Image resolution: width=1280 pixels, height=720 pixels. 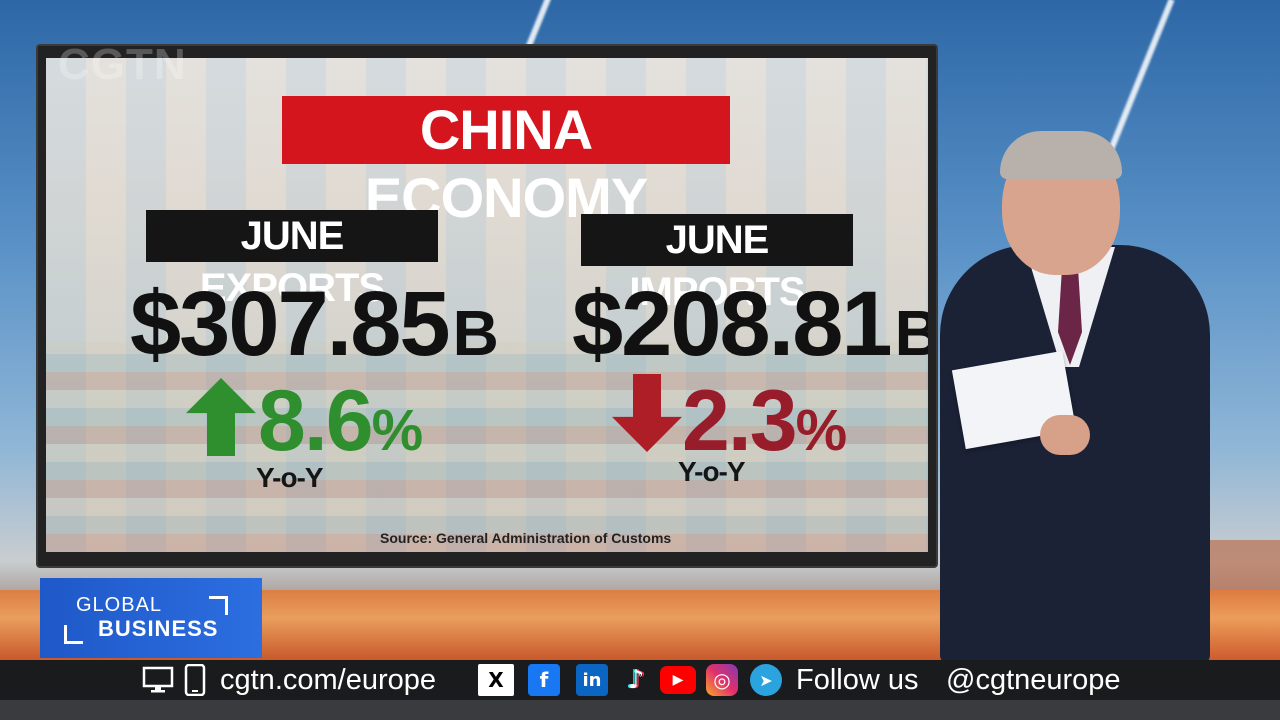 What do you see at coordinates (911, 333) in the screenshot?
I see `imports-amount-unit: B` at bounding box center [911, 333].